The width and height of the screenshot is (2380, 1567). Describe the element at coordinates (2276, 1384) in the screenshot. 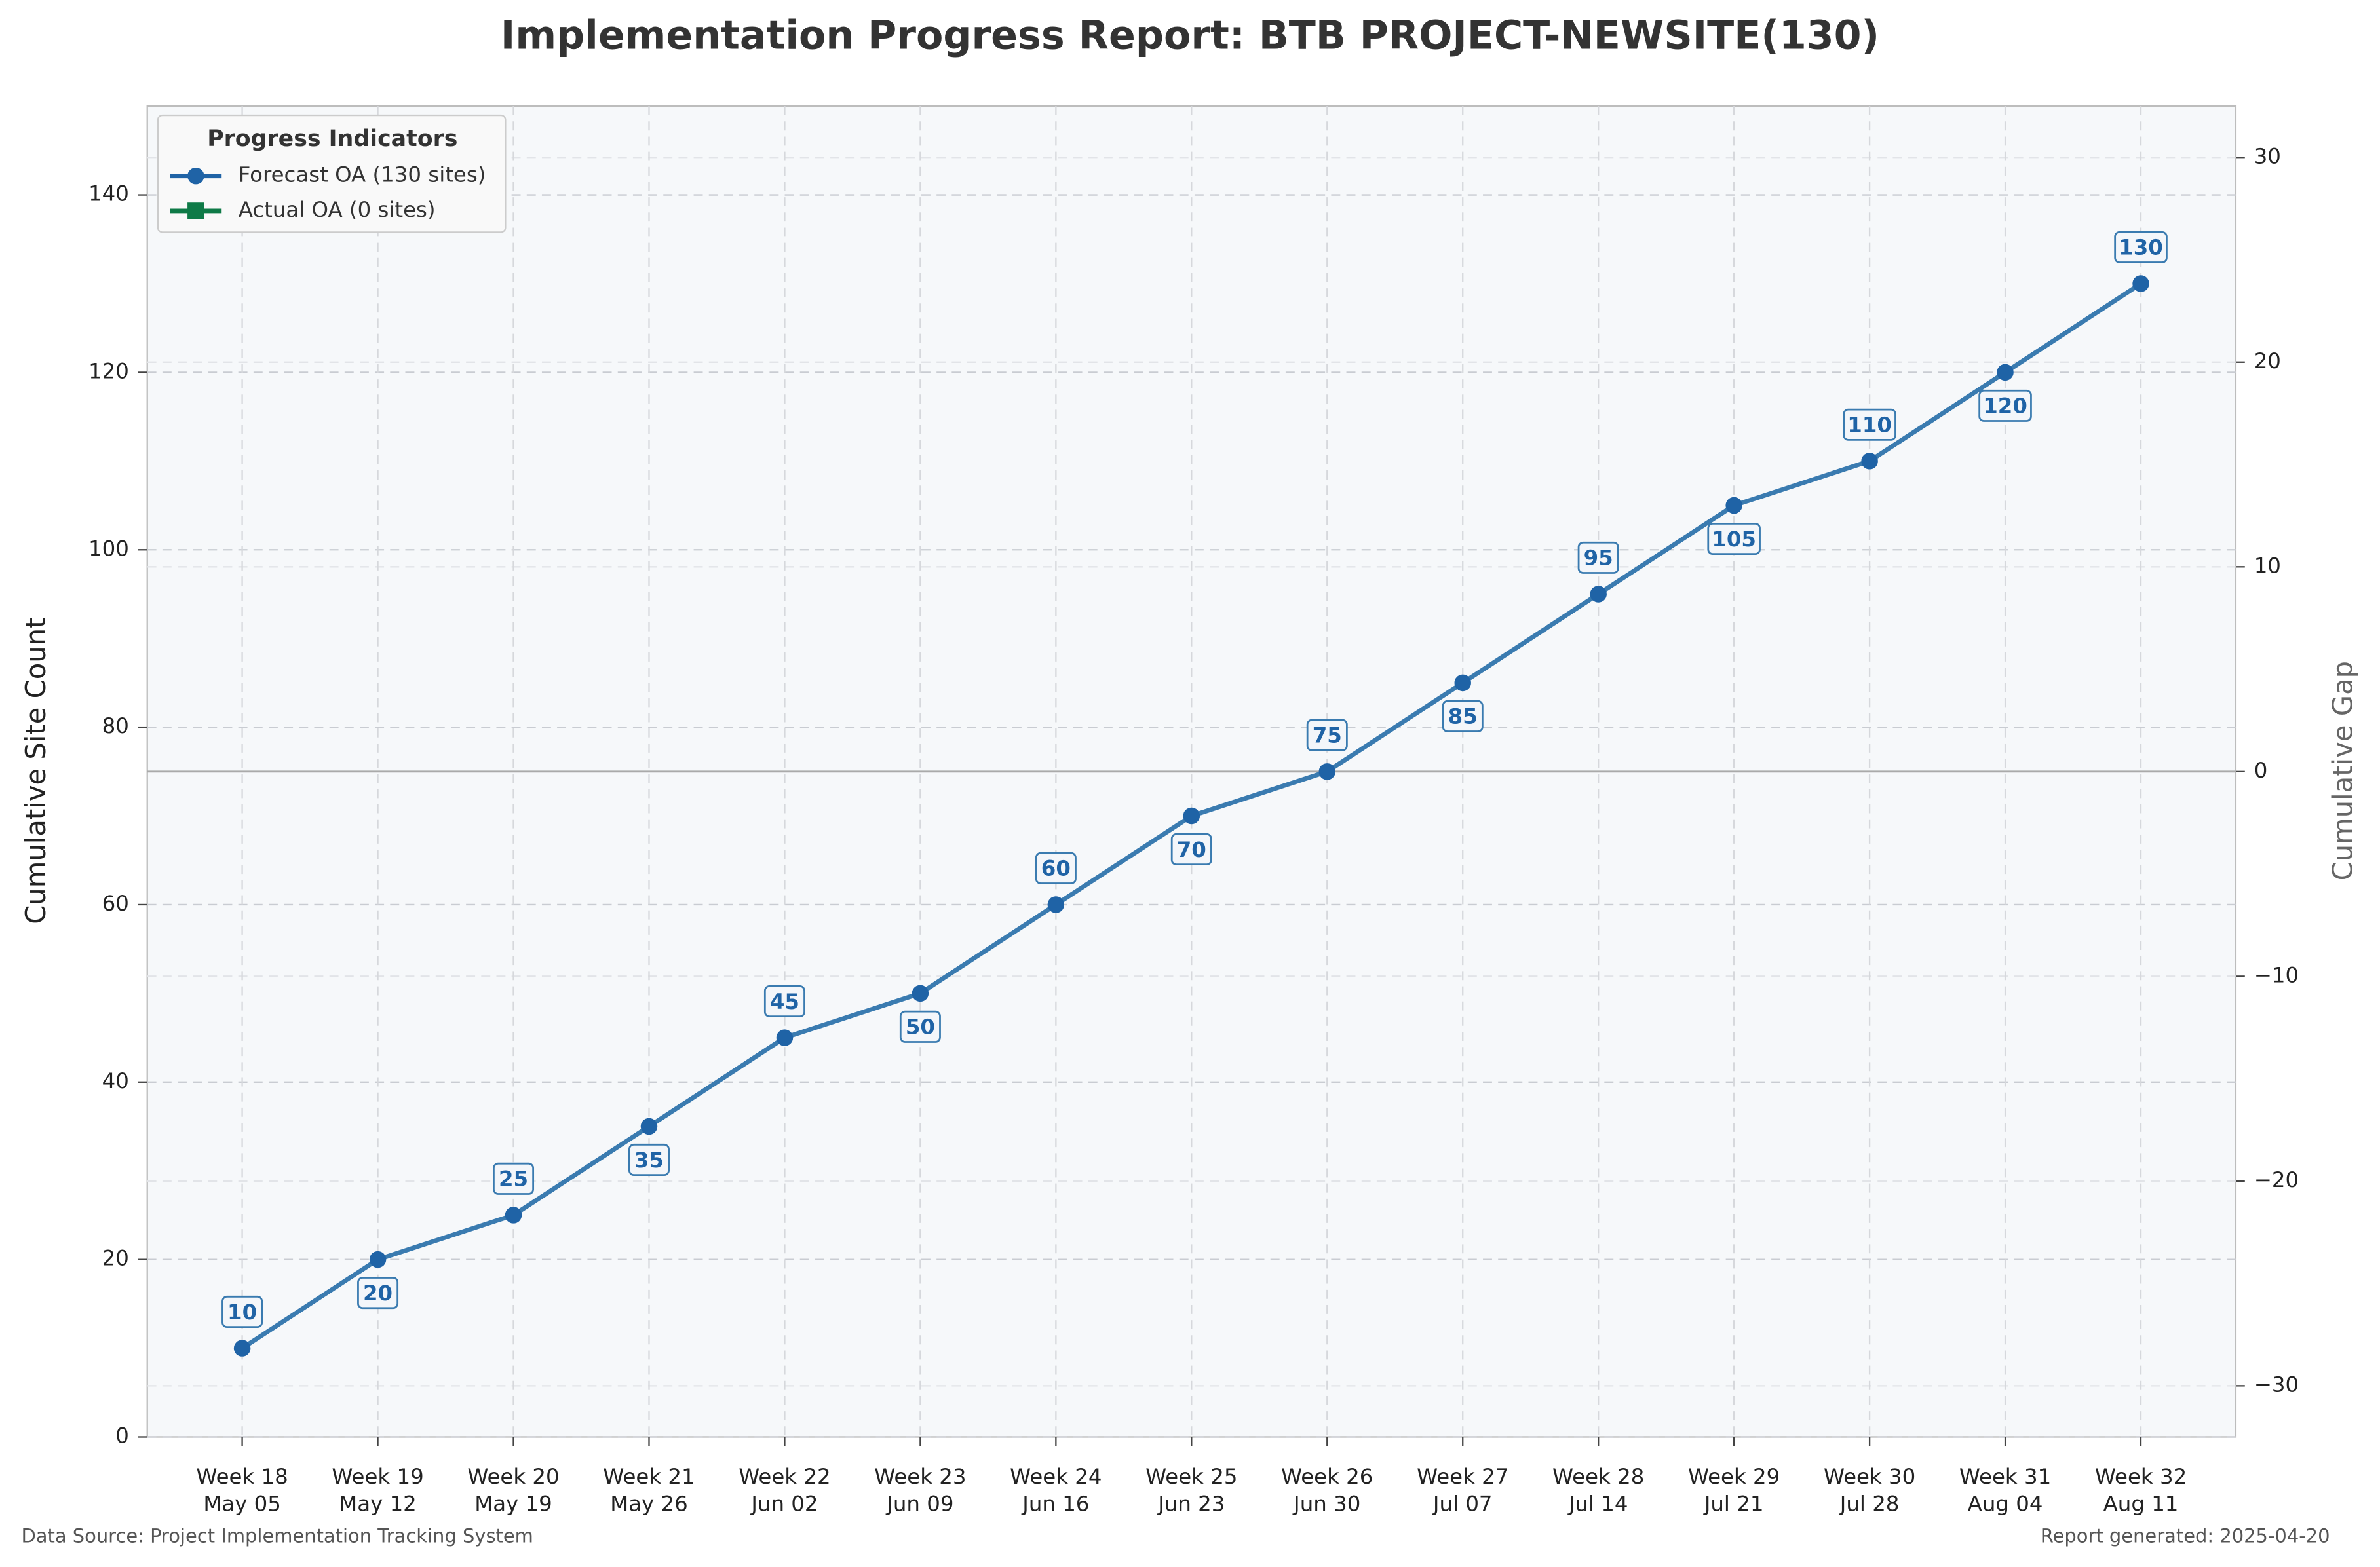

I see `y2-tick-label: −30` at that location.